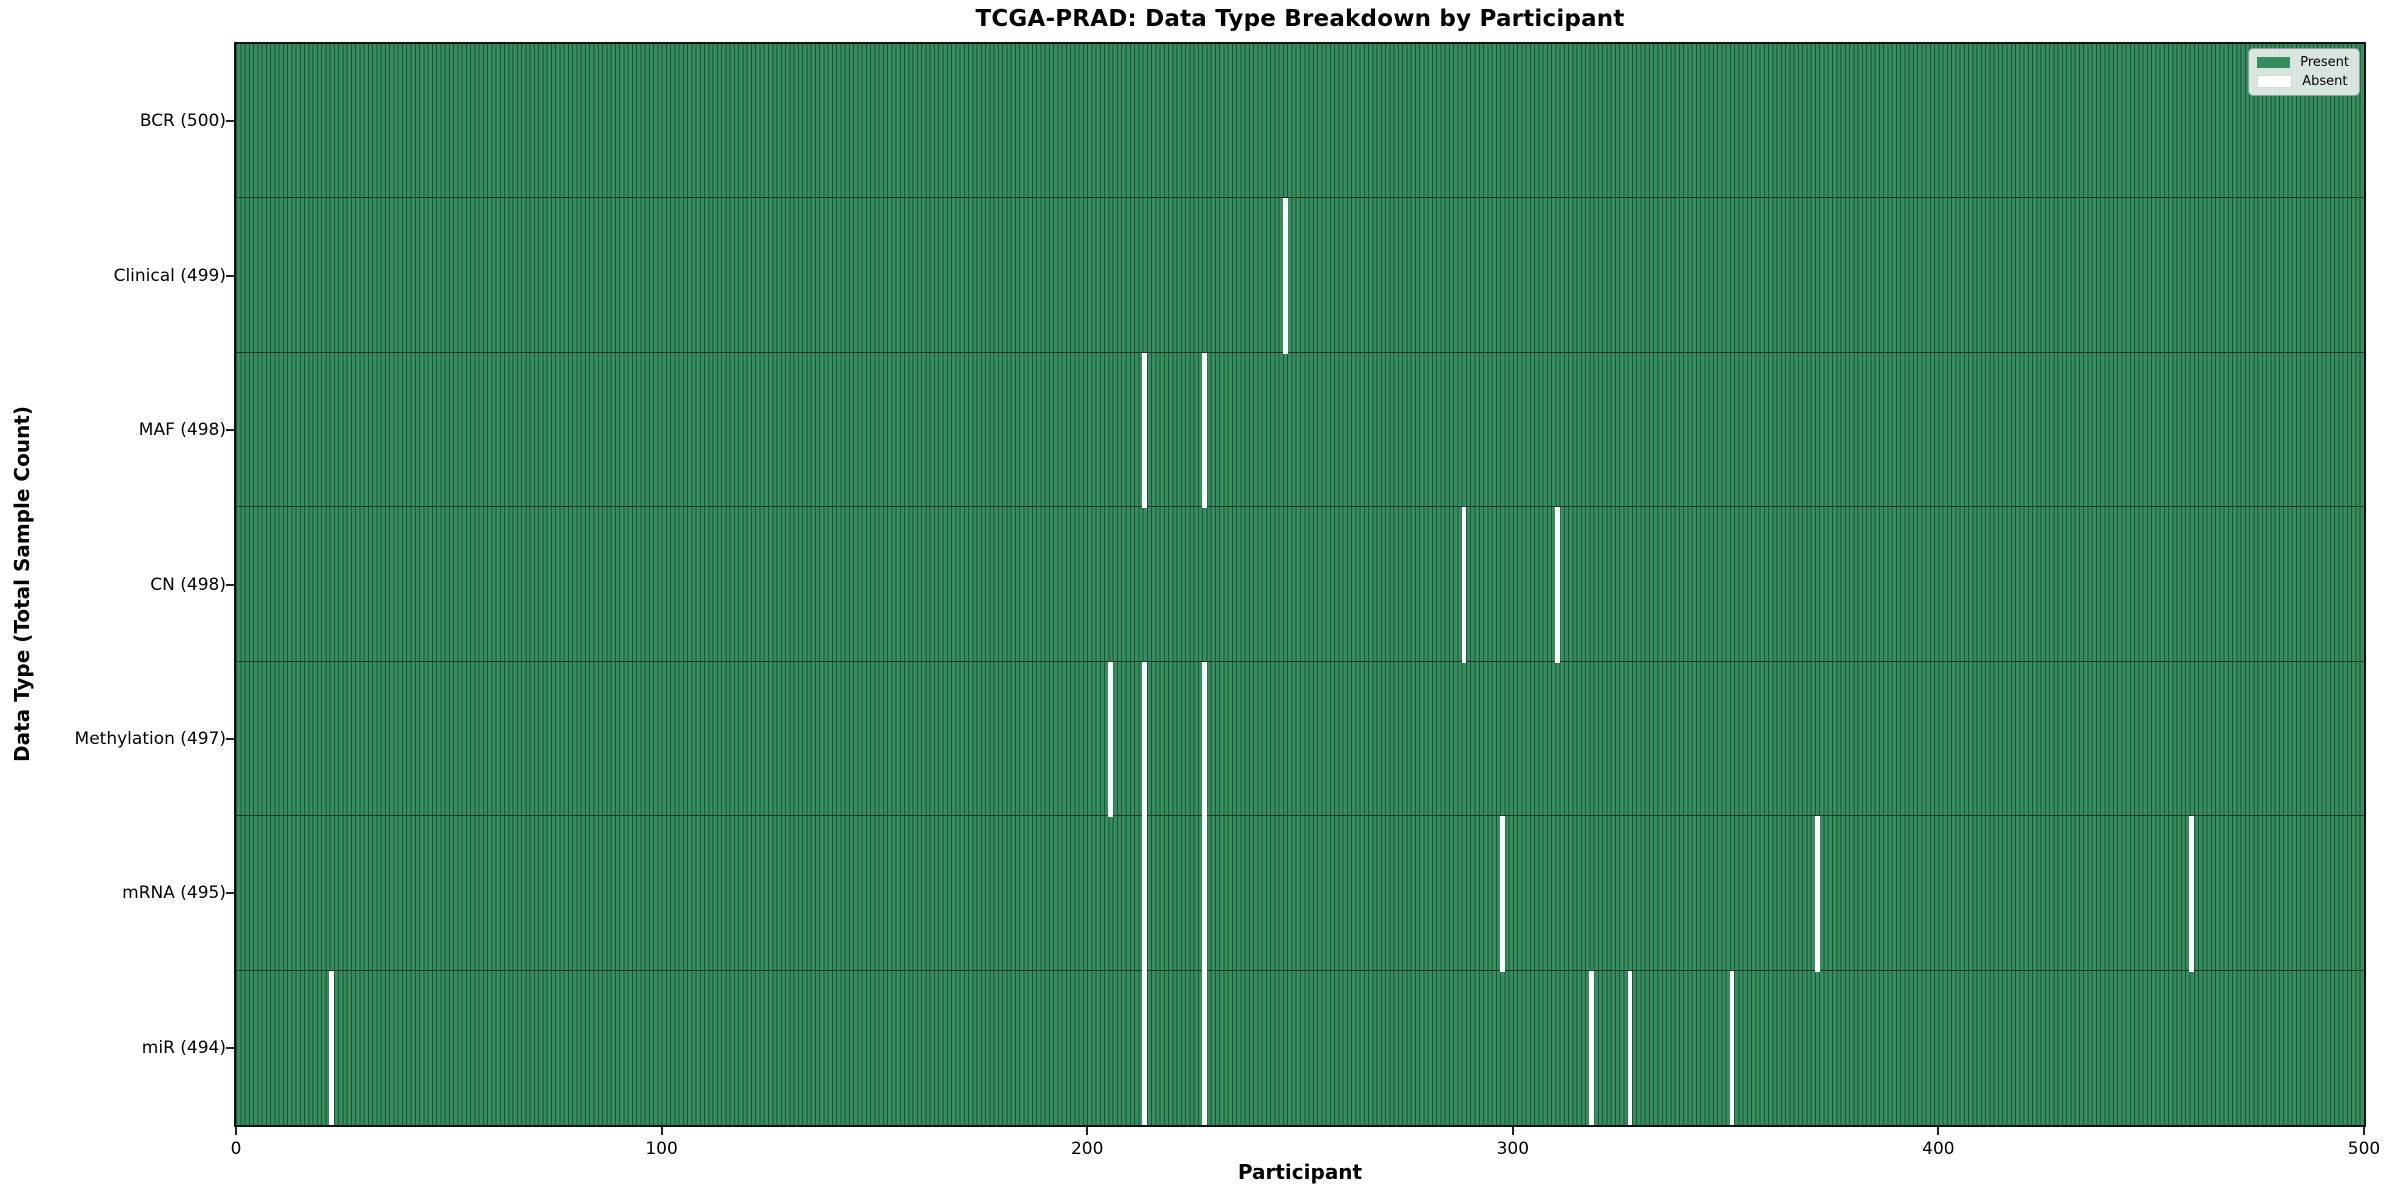 The width and height of the screenshot is (2400, 1200). What do you see at coordinates (1513, 1149) in the screenshot?
I see `x-tick-label-300: 300` at bounding box center [1513, 1149].